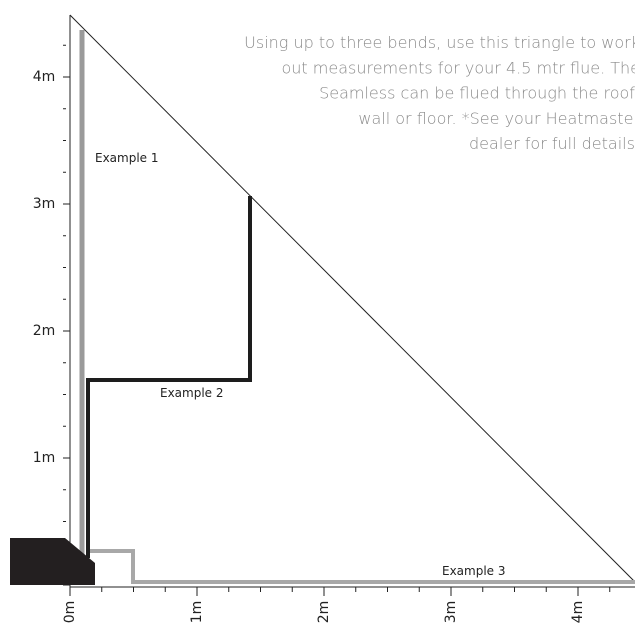 Image resolution: width=635 pixels, height=630 pixels. Describe the element at coordinates (44, 331) in the screenshot. I see `y-axis-label: 2m` at that location.